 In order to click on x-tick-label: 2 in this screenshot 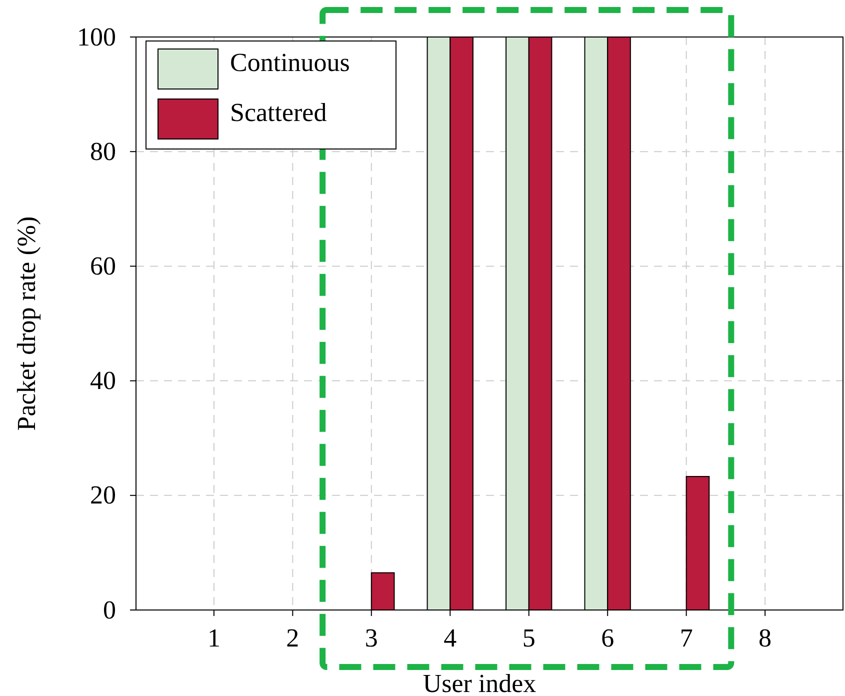, I will do `click(293, 637)`.